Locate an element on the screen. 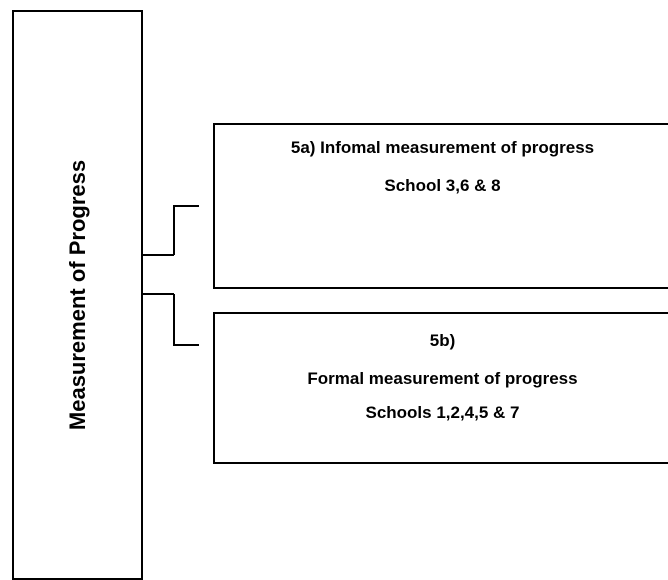  connector-to-5b is located at coordinates (186, 320).